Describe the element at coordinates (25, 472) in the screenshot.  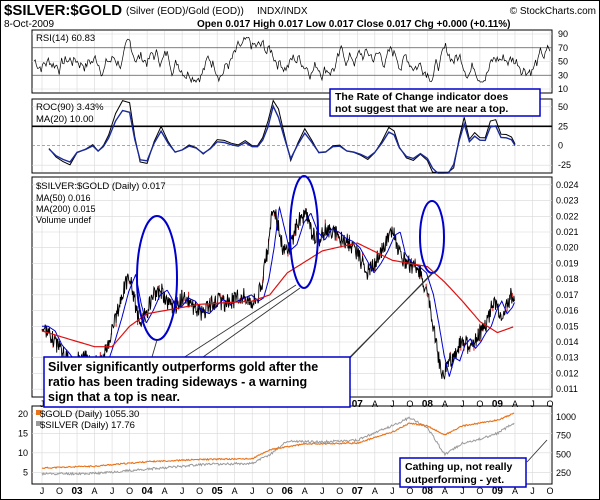
I see `bottom-left-y-tick: 5` at that location.